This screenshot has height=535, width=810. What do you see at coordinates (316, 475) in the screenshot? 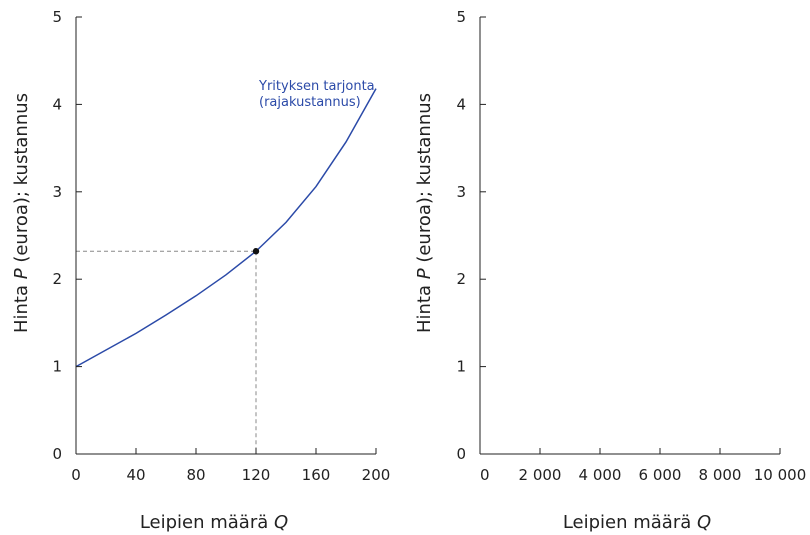
I see `x-tick-label: 160` at bounding box center [316, 475].